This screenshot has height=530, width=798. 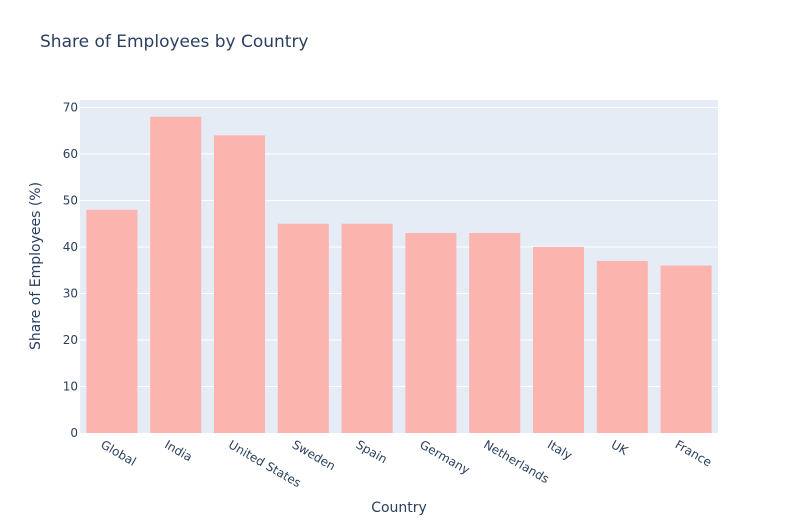 I want to click on y-tick-label: 70, so click(x=70, y=107).